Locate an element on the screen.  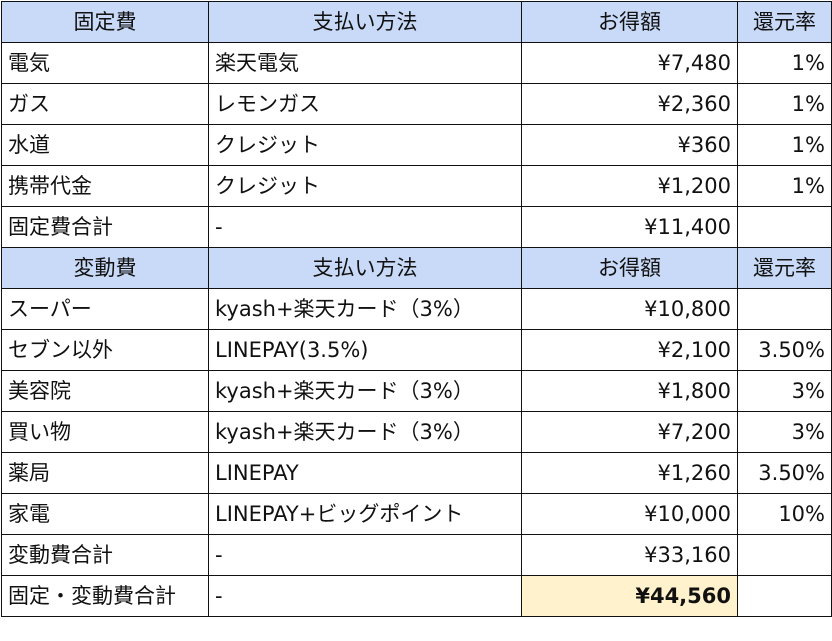
table-row: 薬局 LINEPAY ¥1,260 3.50% is located at coordinates (416, 473).